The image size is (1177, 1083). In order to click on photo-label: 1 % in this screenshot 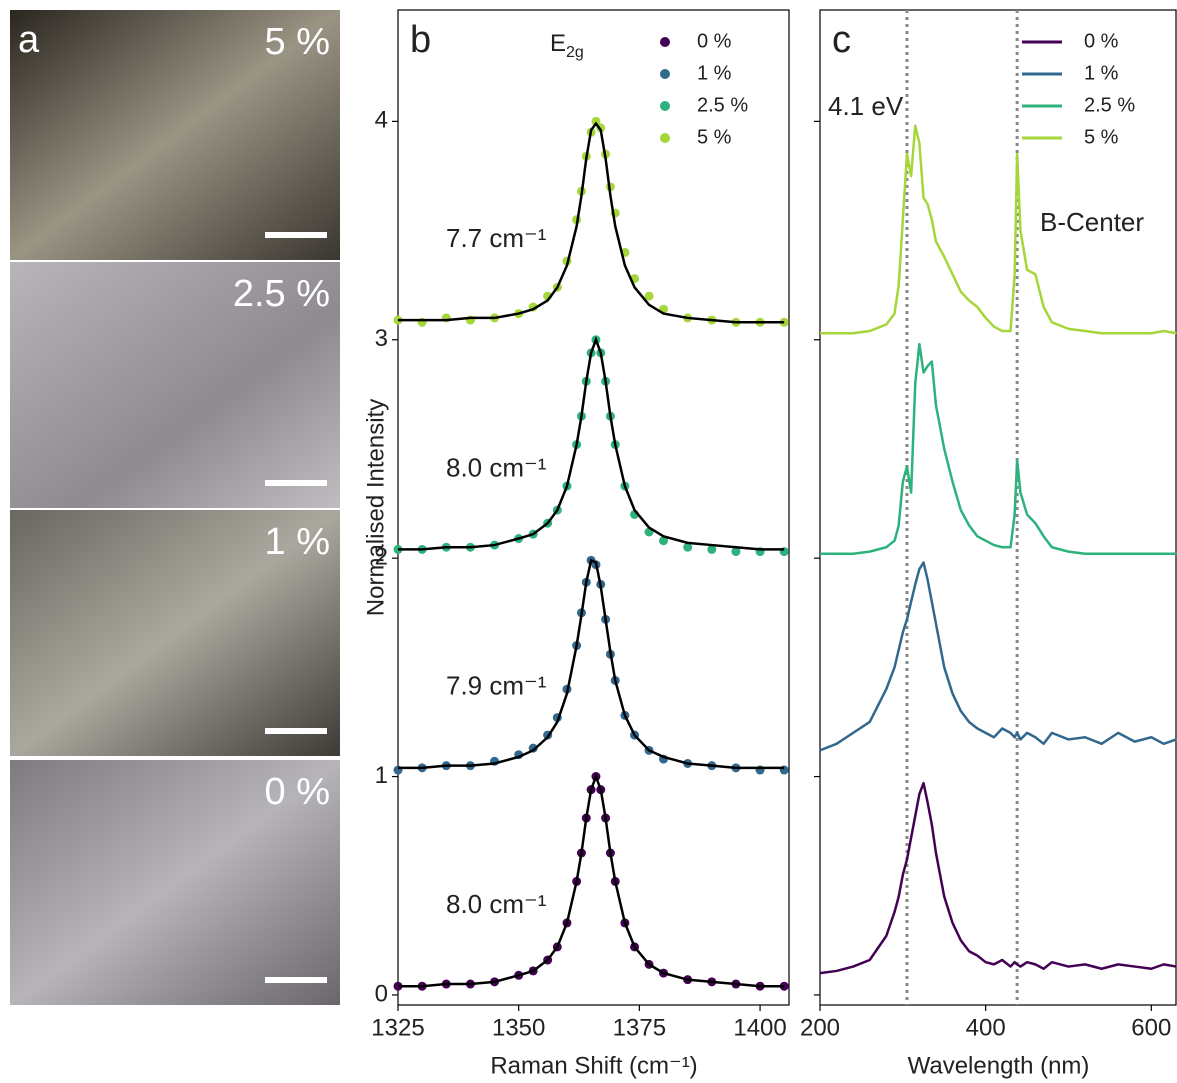, I will do `click(297, 542)`.